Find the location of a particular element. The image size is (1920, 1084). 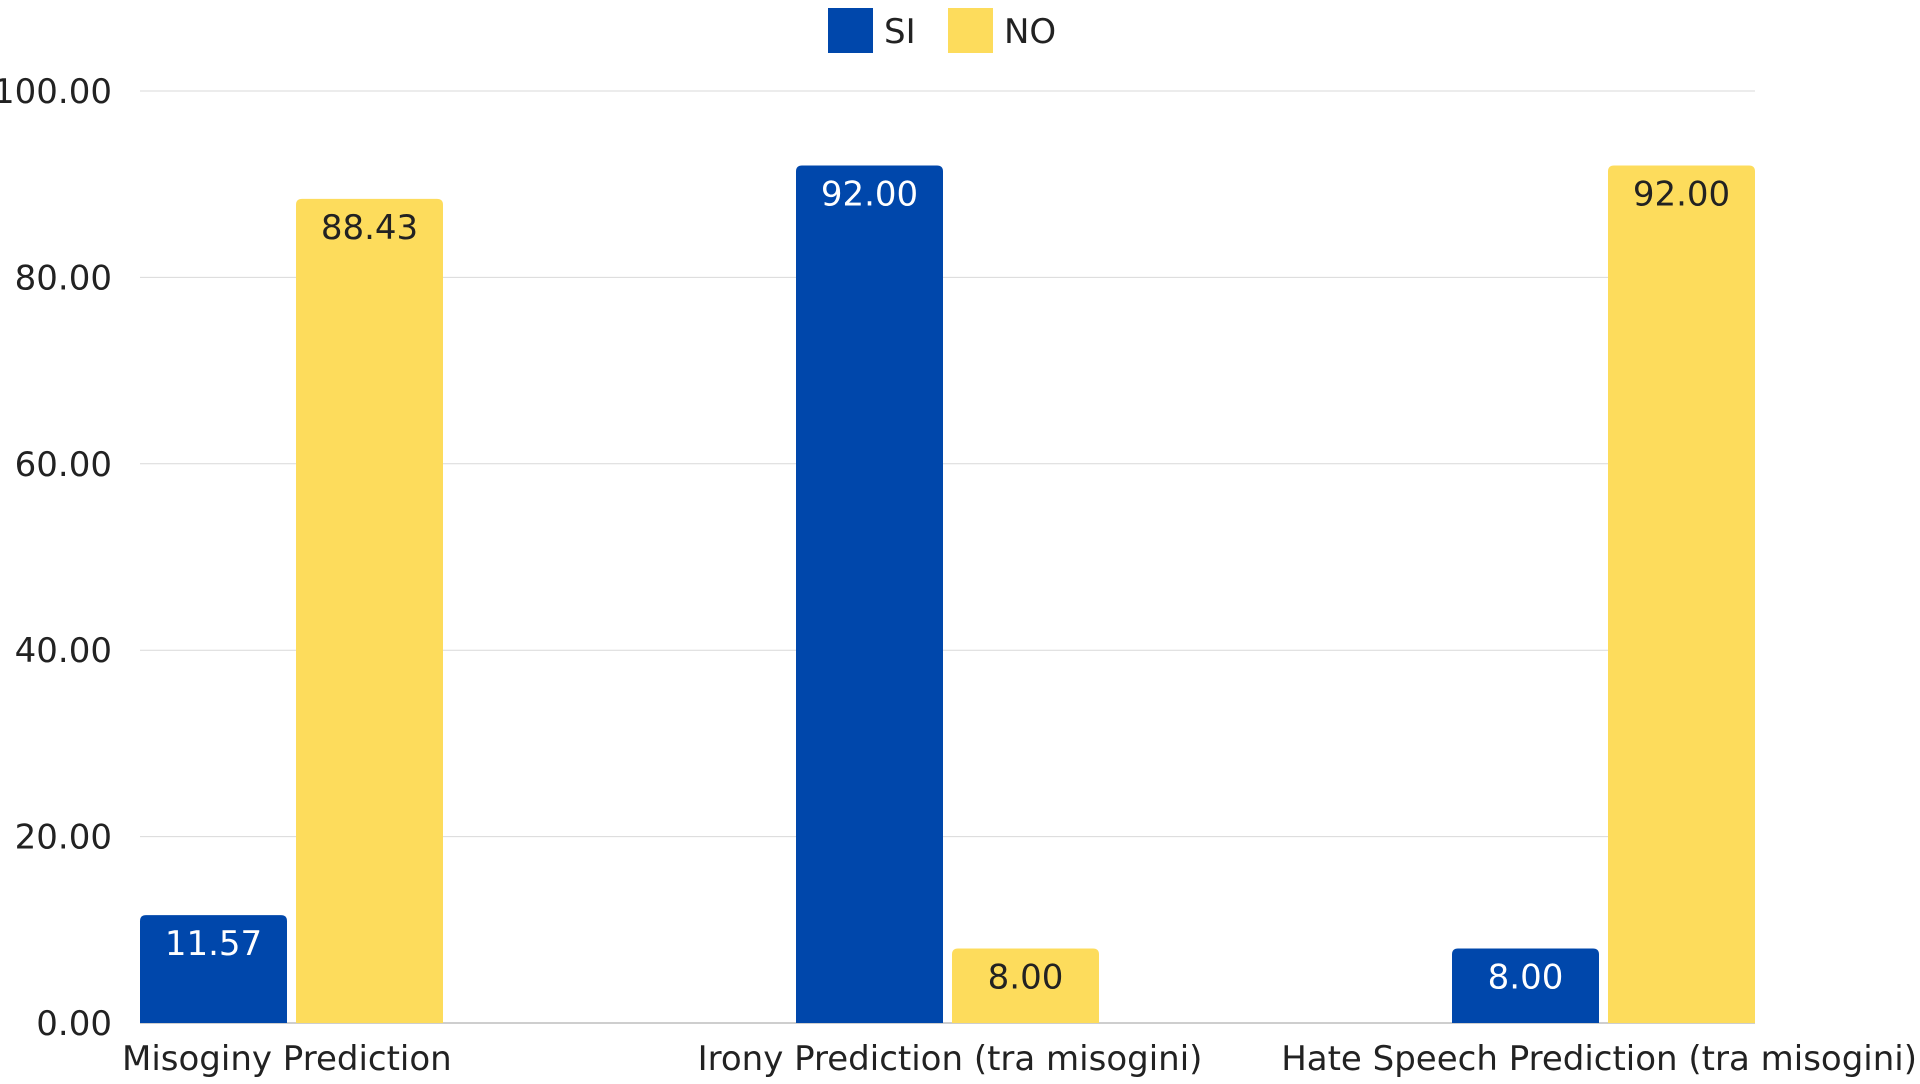

y-tick-label: 40.00 is located at coordinates (63, 651).